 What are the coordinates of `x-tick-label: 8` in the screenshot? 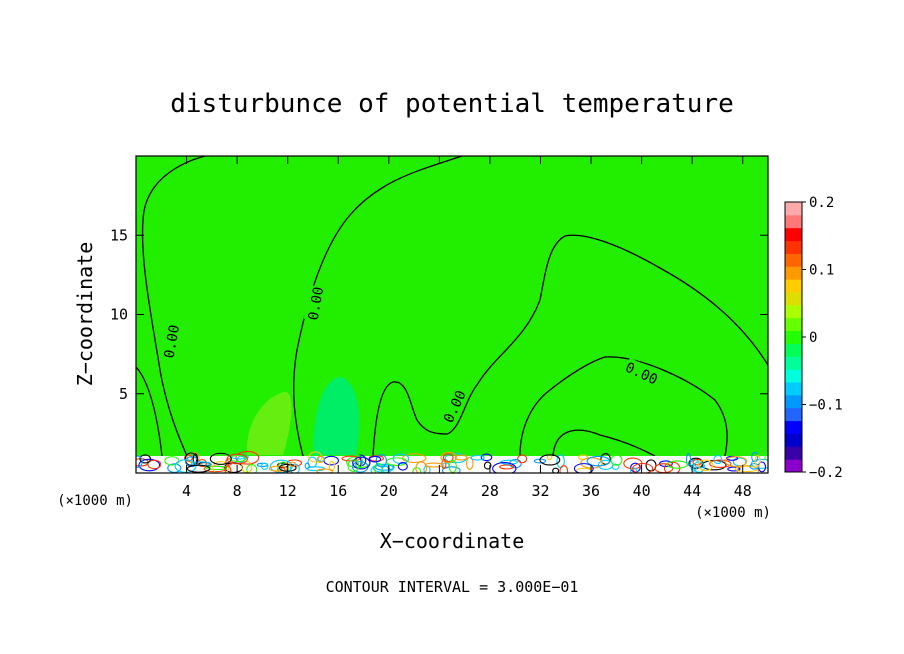 It's located at (237, 491).